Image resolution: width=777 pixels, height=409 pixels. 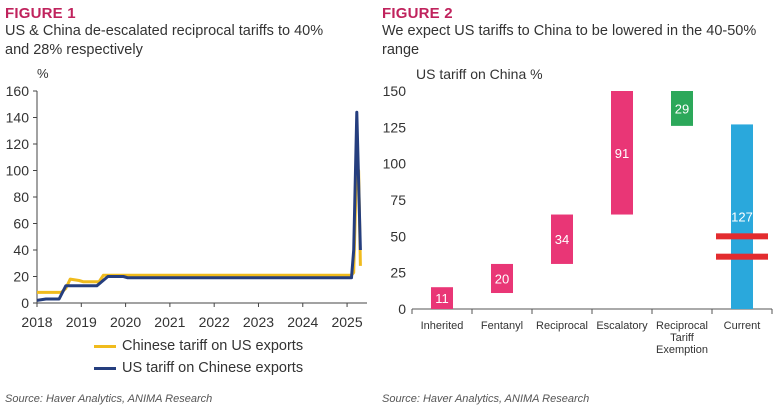 I want to click on x-tick-label: 2025, so click(x=346, y=322).